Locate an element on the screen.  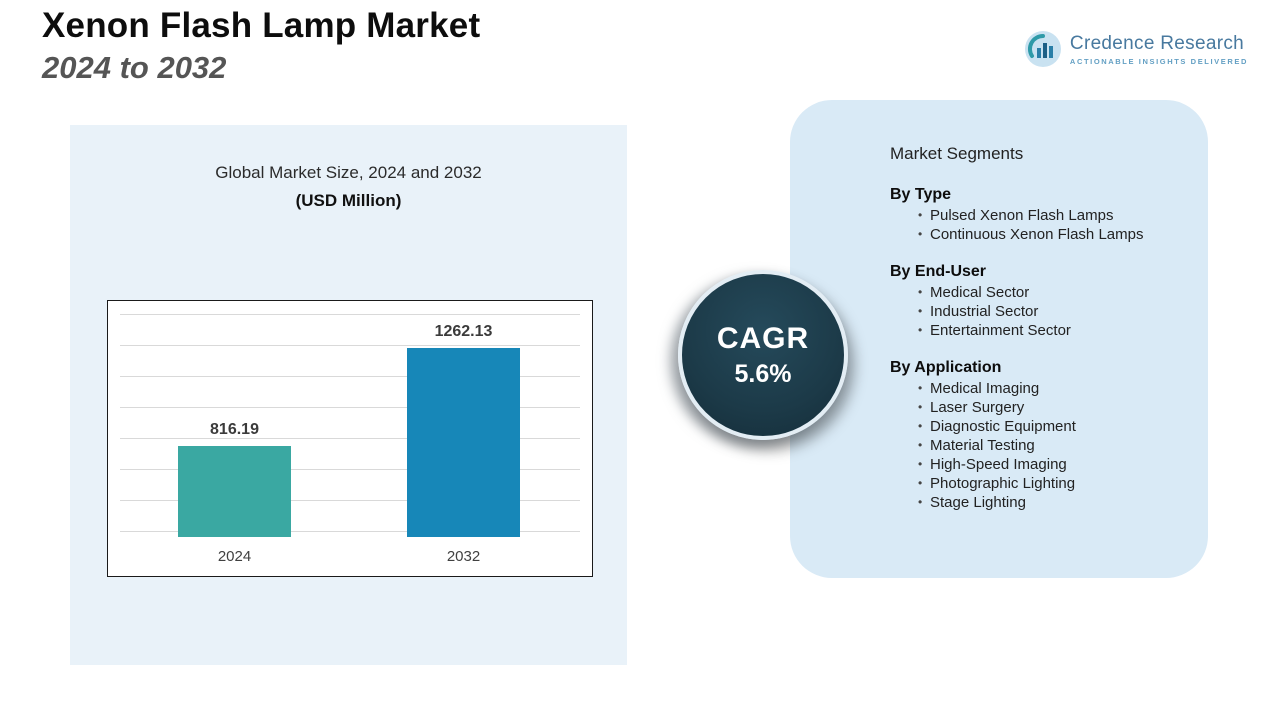
segment-item: Industrial Sector is located at coordinates (1045, 311).